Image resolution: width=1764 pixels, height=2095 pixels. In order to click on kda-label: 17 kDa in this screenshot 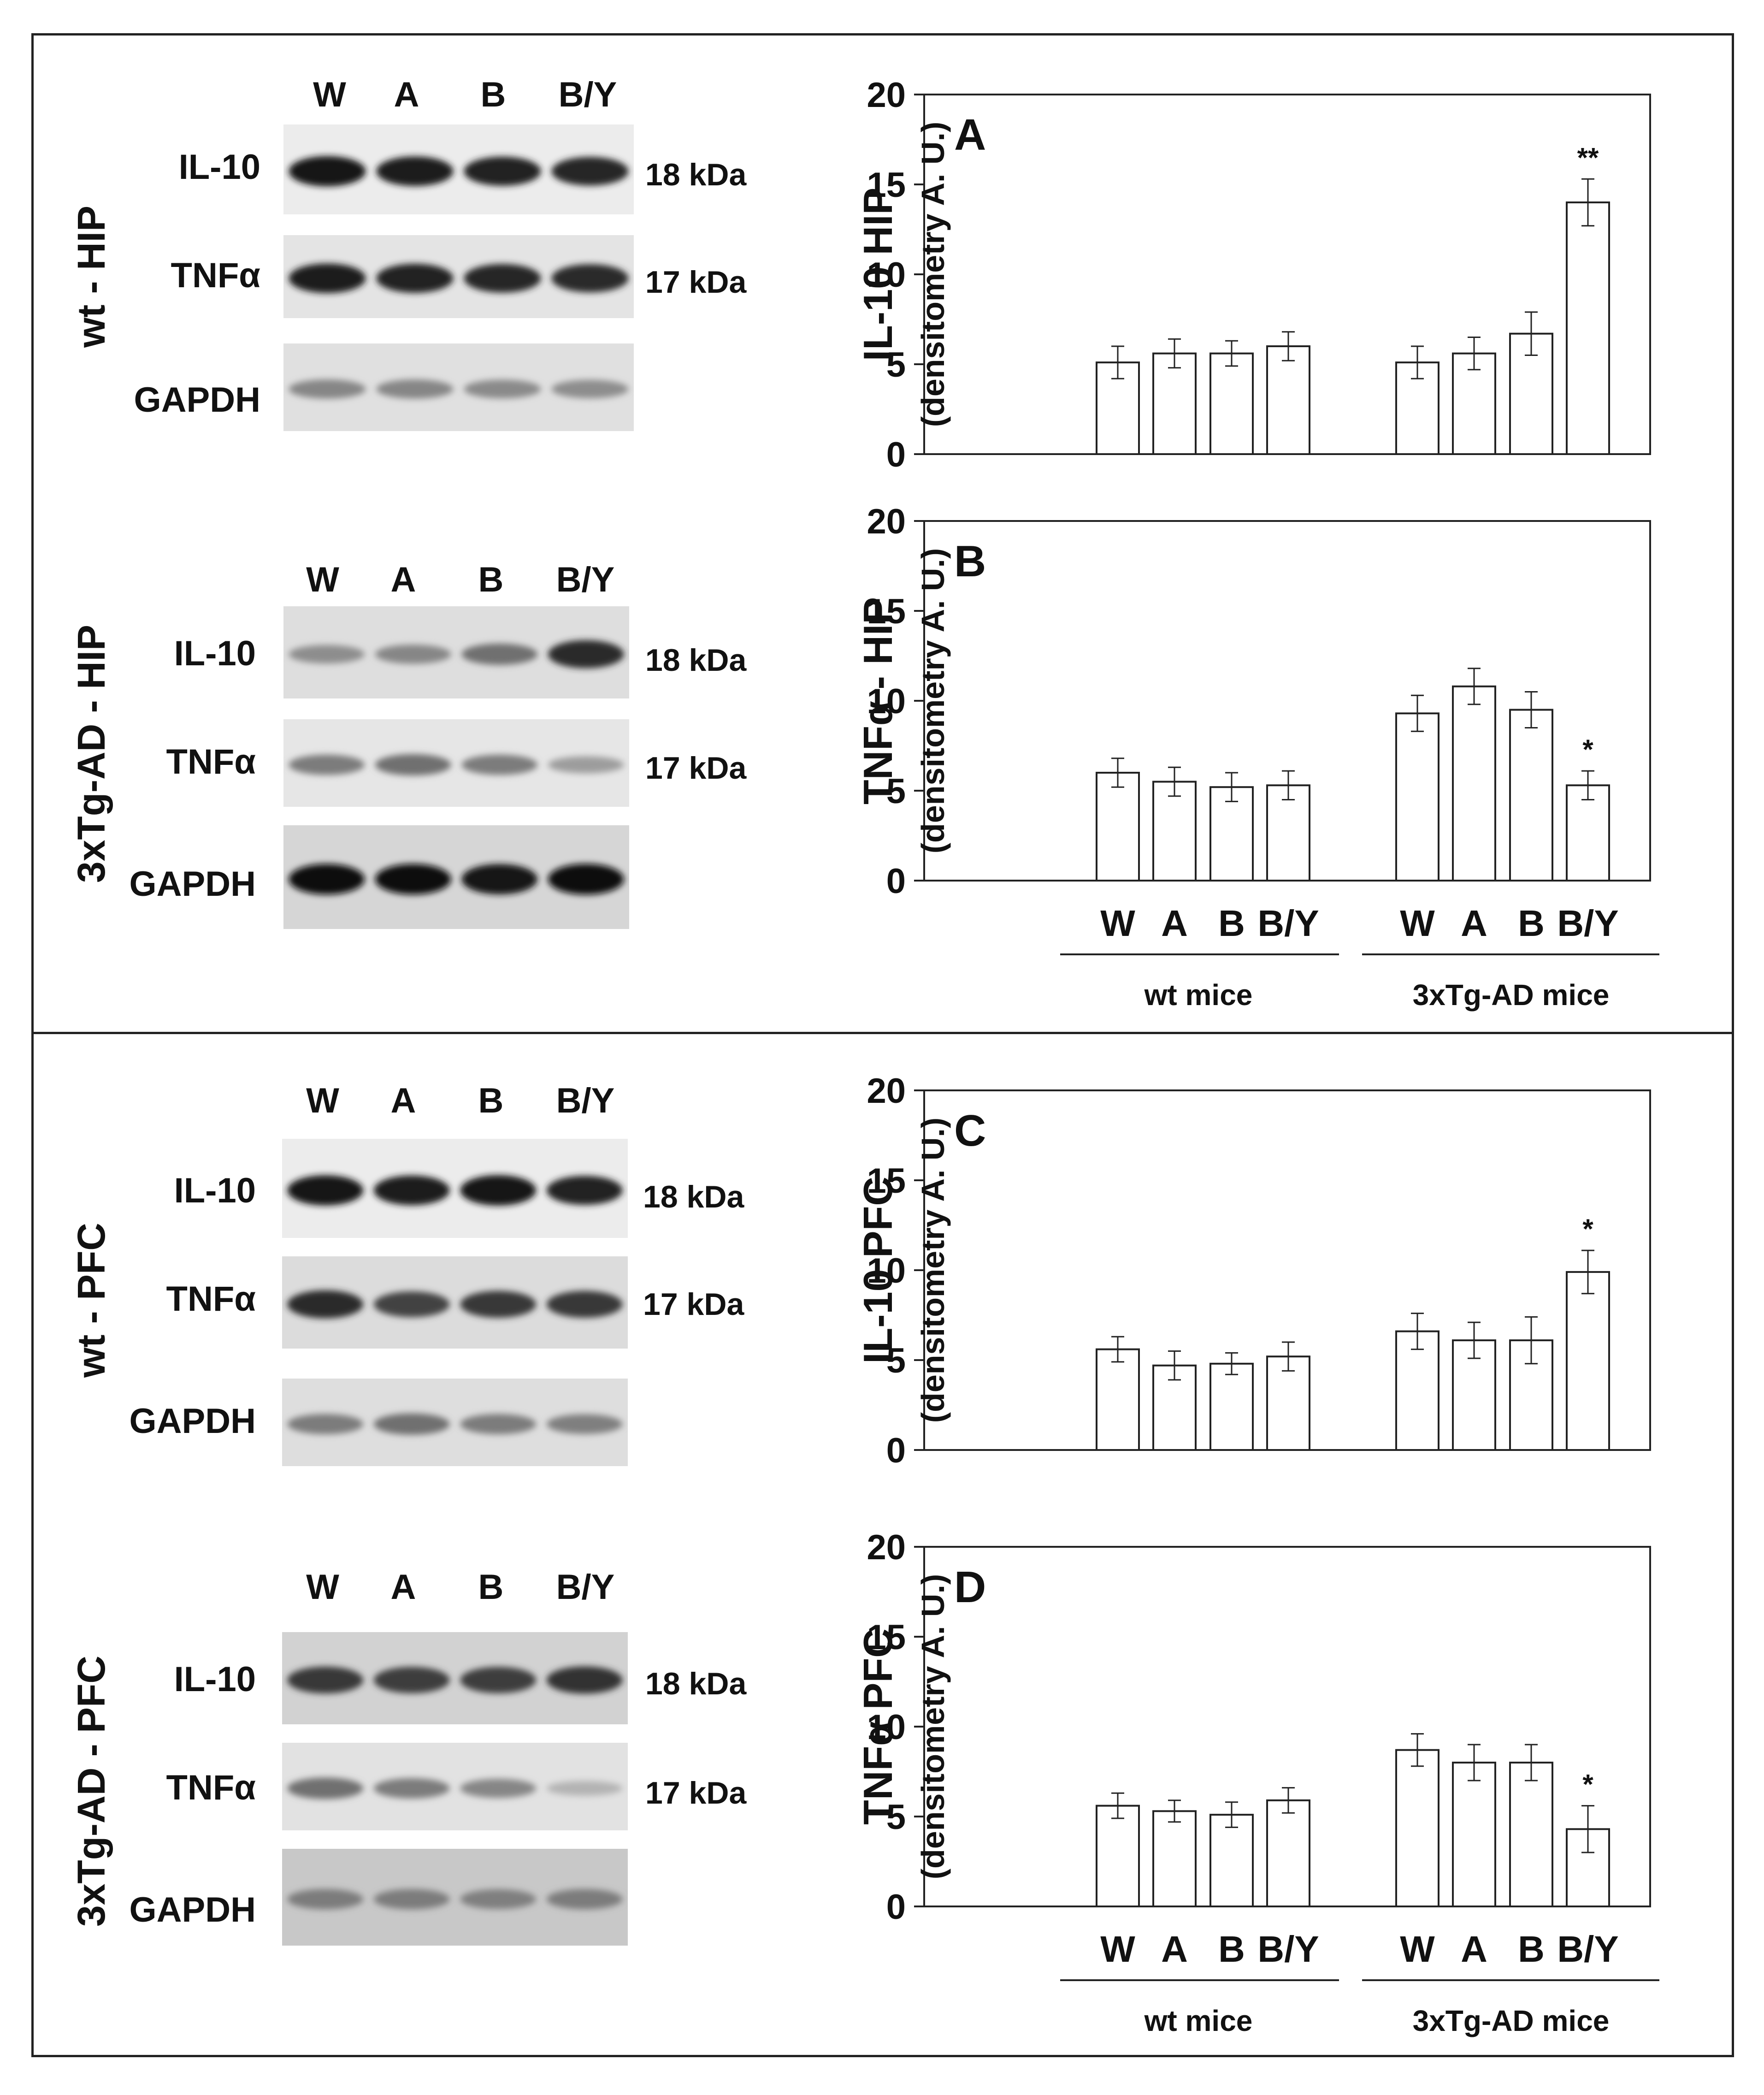, I will do `click(696, 768)`.